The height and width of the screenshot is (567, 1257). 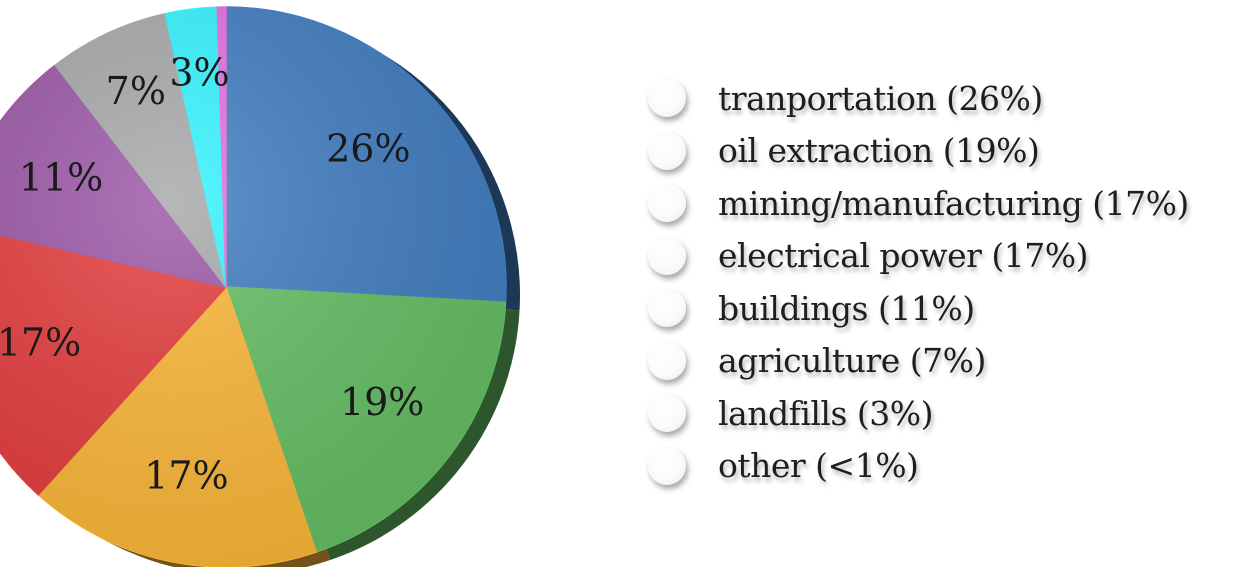 What do you see at coordinates (846, 308) in the screenshot?
I see `legend-label: buildings (11%)` at bounding box center [846, 308].